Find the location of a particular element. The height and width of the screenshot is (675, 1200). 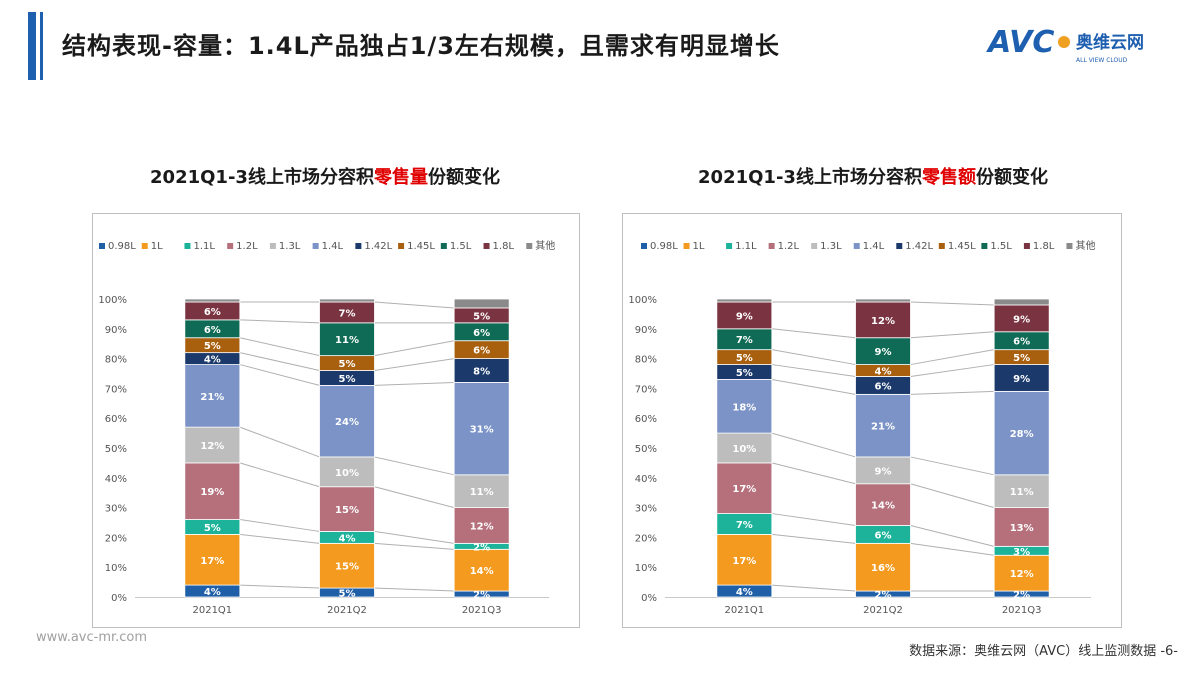

legend-item: 1.2L is located at coordinates (242, 246).